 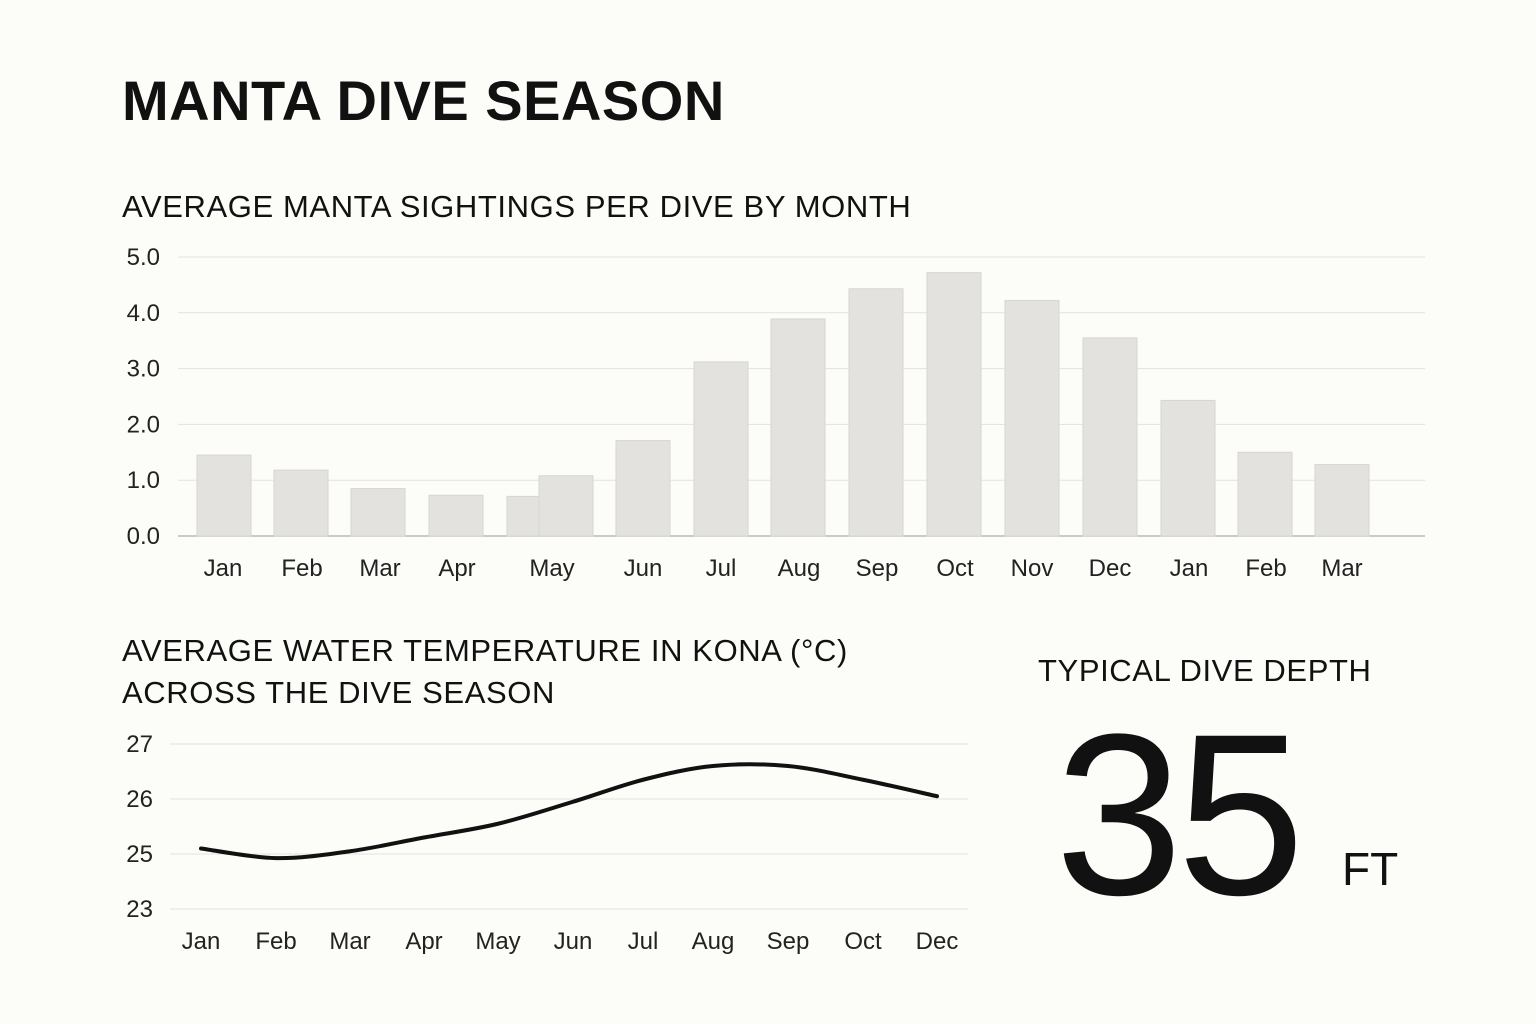 I want to click on bar-apr, so click(x=456, y=515).